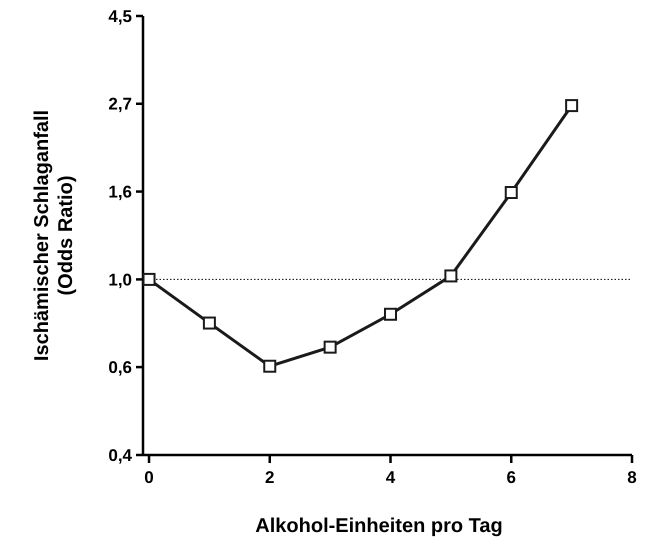 This screenshot has height=542, width=655. Describe the element at coordinates (269, 477) in the screenshot. I see `x-tick-label: 2` at that location.